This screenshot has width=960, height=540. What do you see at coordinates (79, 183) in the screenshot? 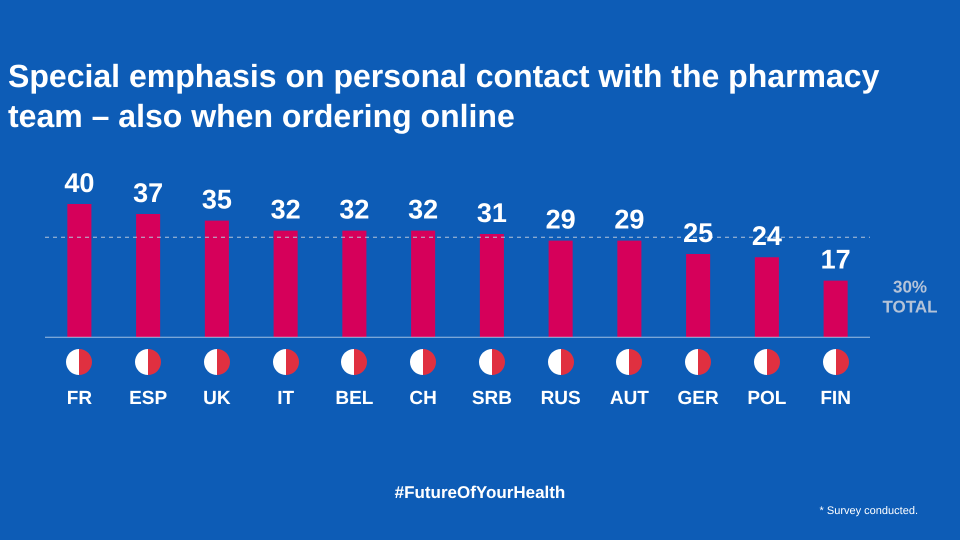
I see `data-label: 40` at bounding box center [79, 183].